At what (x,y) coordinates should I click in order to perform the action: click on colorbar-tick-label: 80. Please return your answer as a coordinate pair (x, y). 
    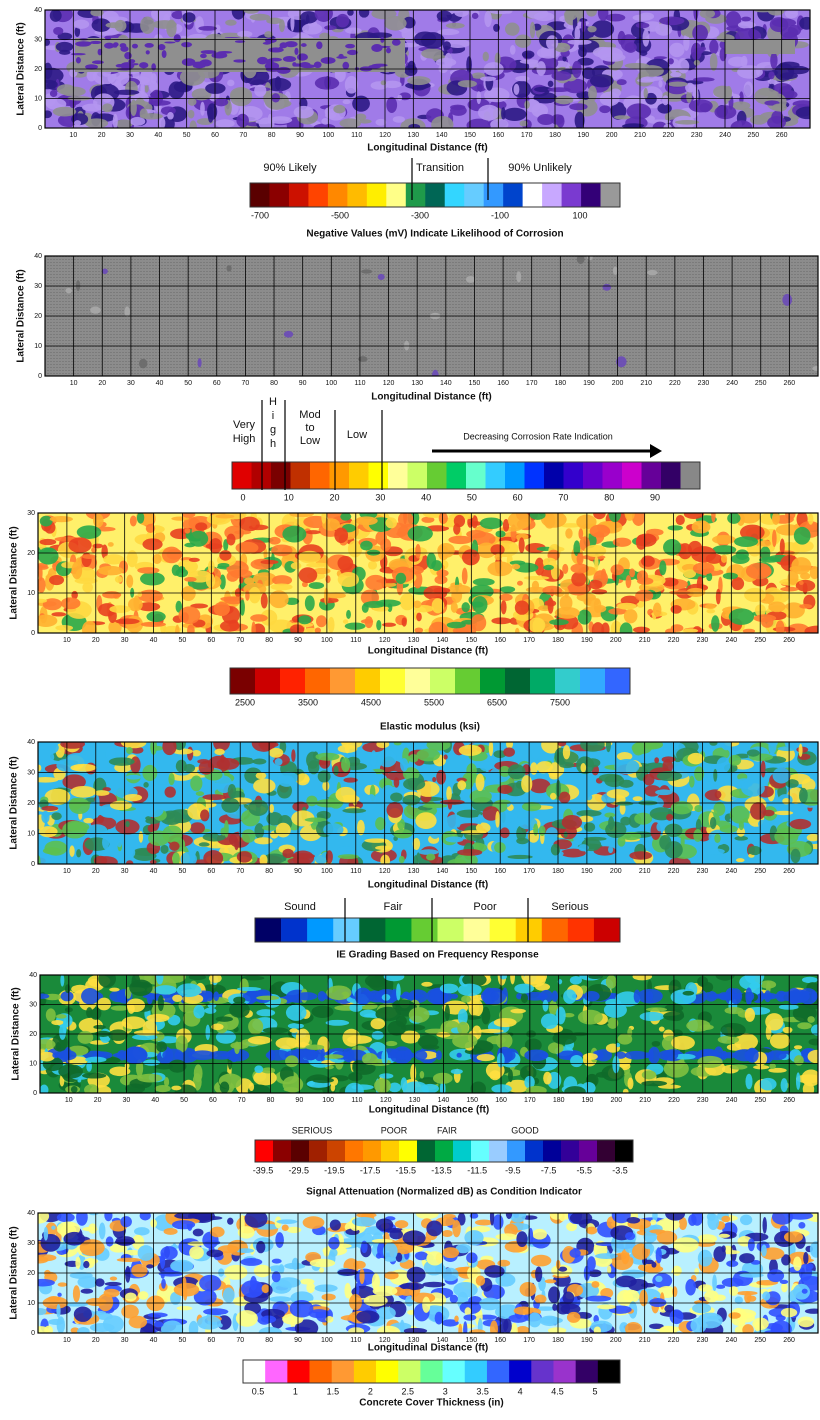
    Looking at the image, I should click on (609, 497).